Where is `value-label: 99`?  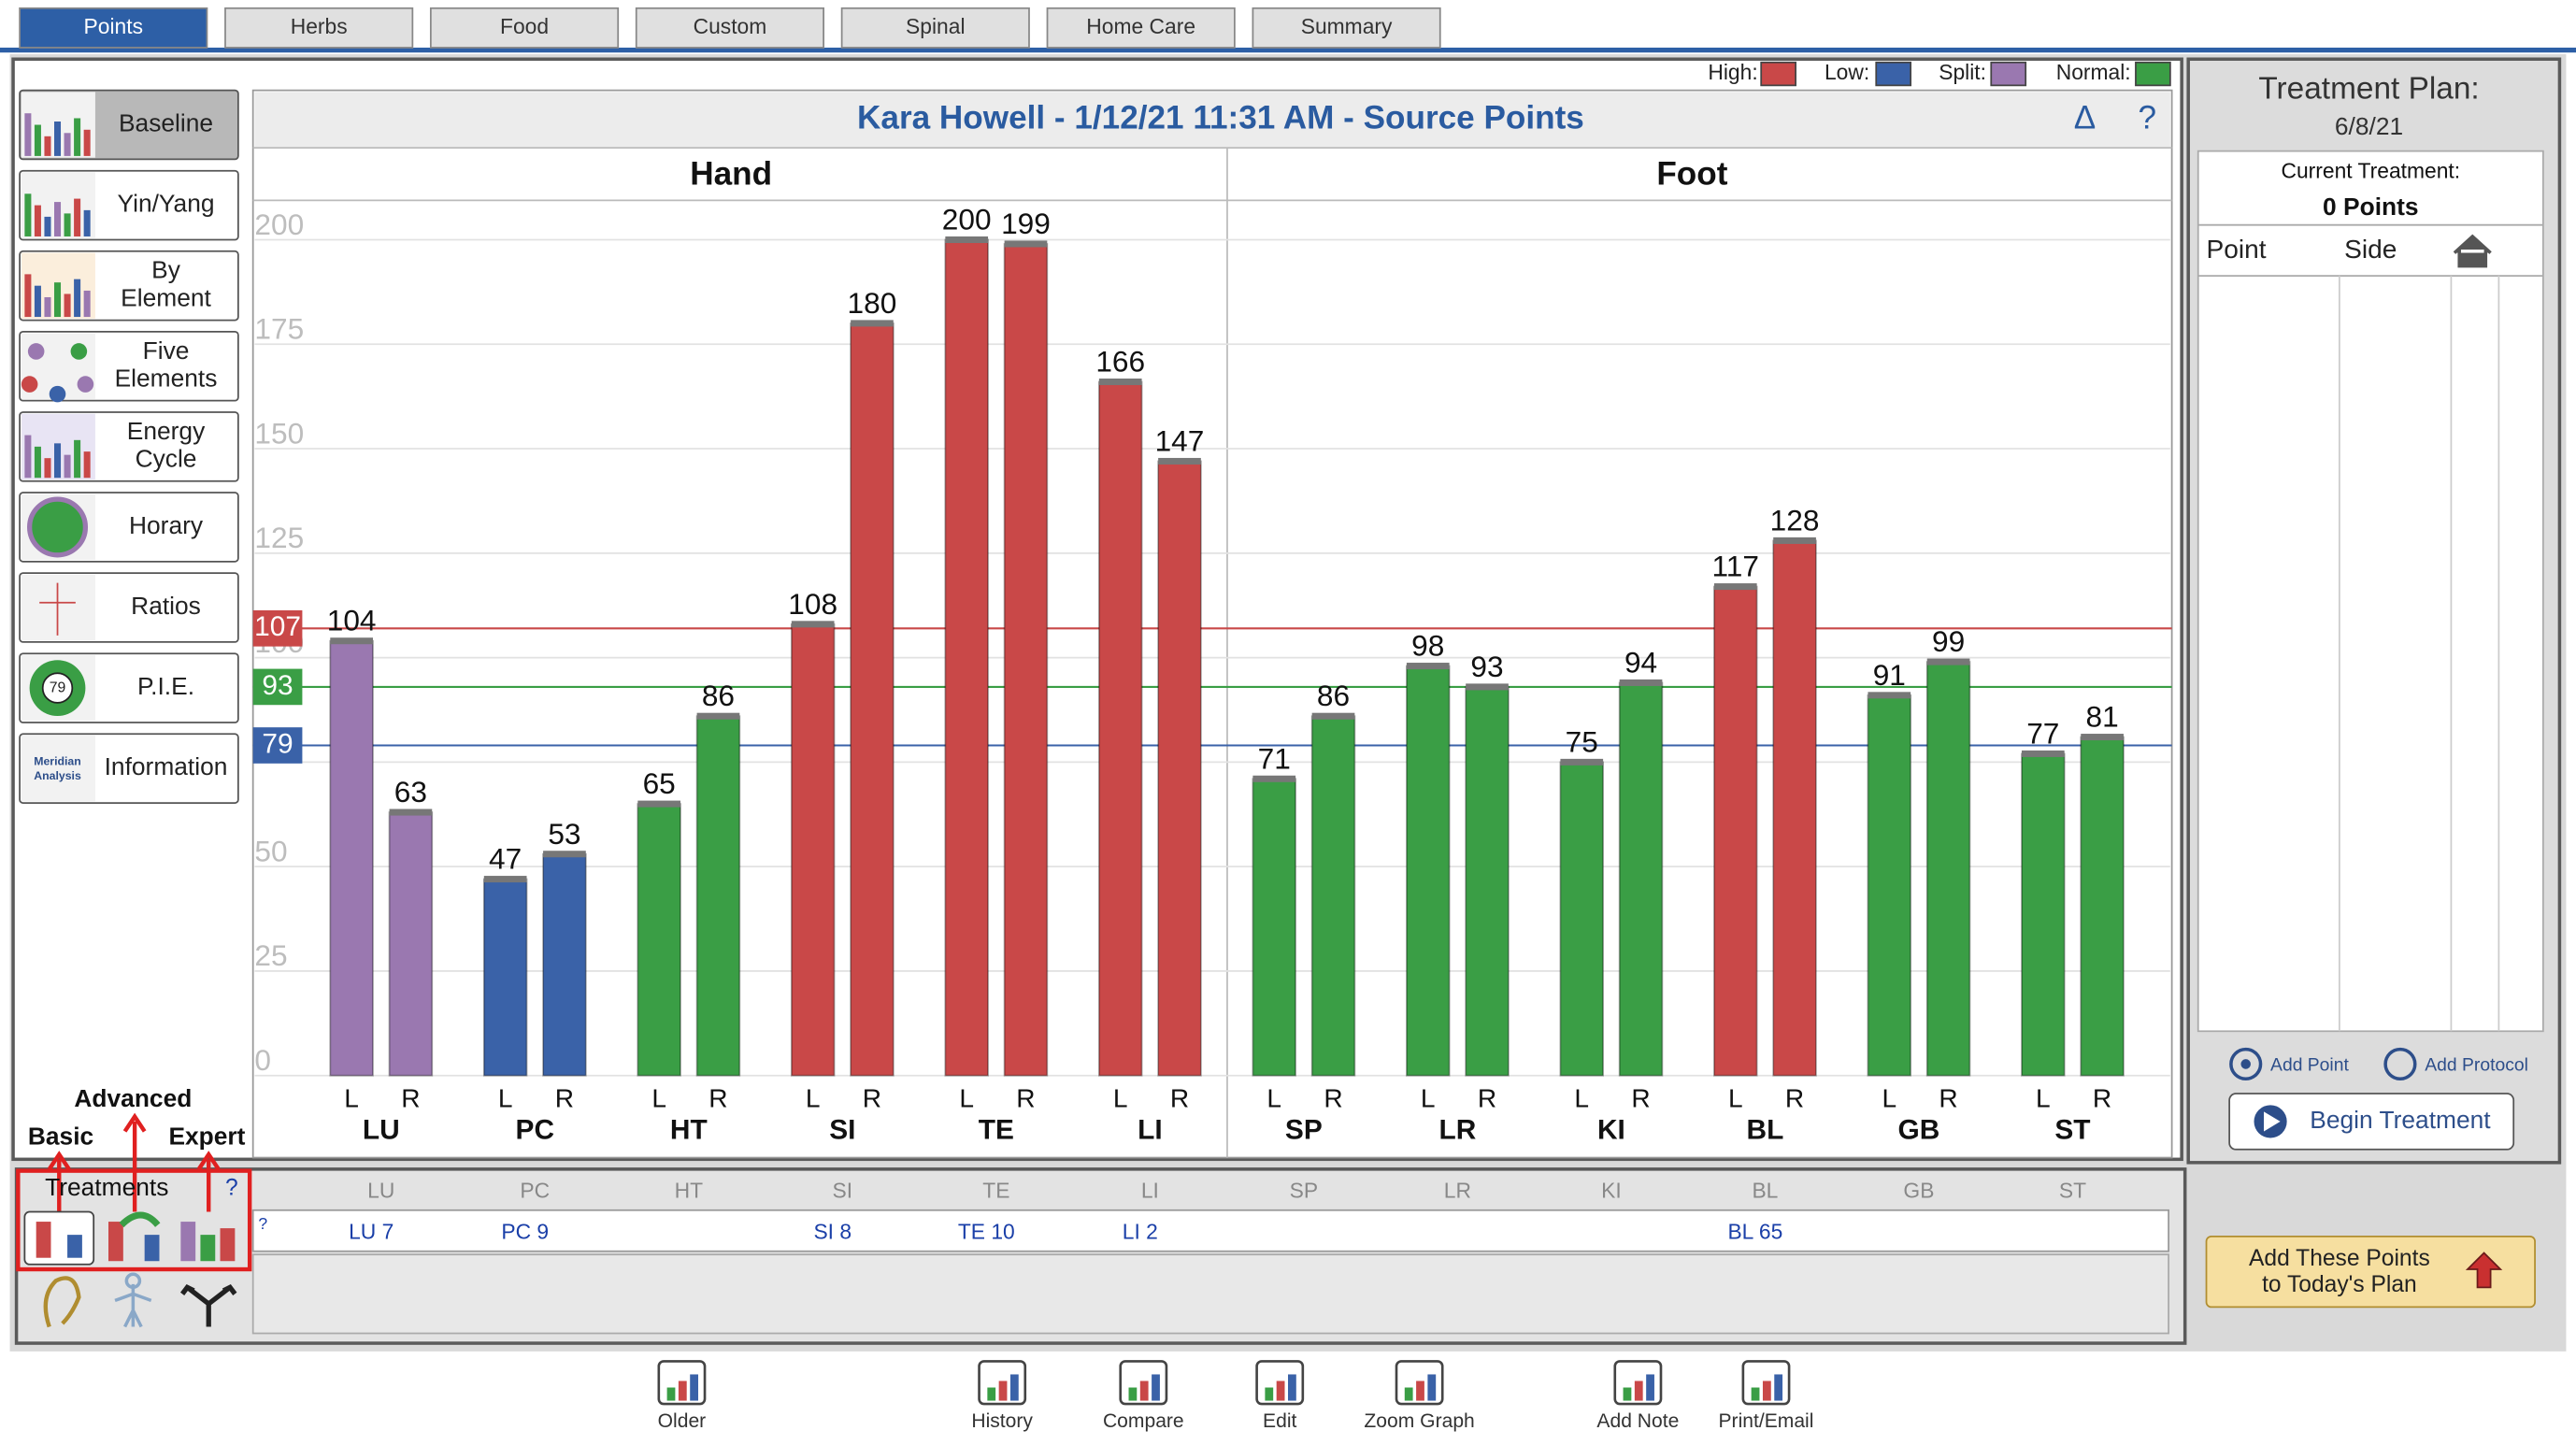
value-label: 99 is located at coordinates (1948, 641).